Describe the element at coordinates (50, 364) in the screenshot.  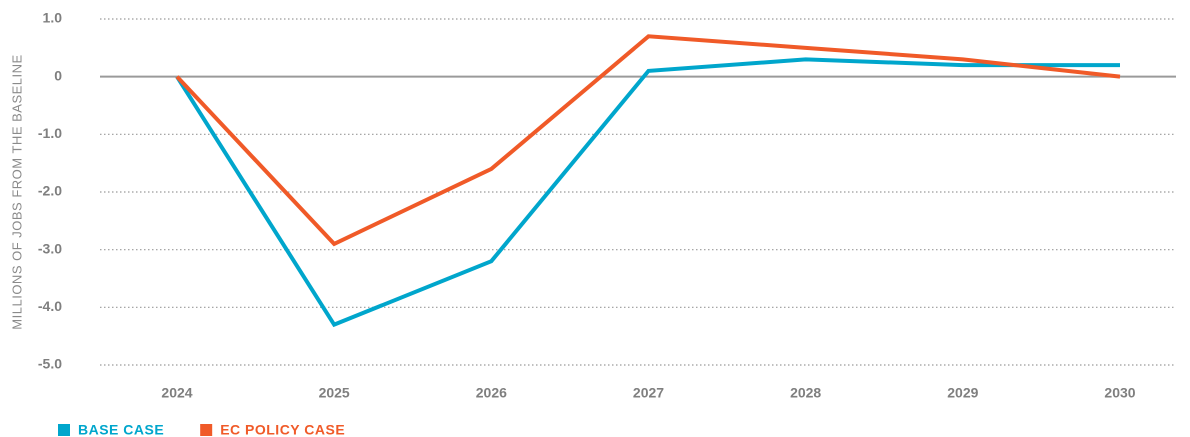
I see `y-tick-label: -5.0` at that location.